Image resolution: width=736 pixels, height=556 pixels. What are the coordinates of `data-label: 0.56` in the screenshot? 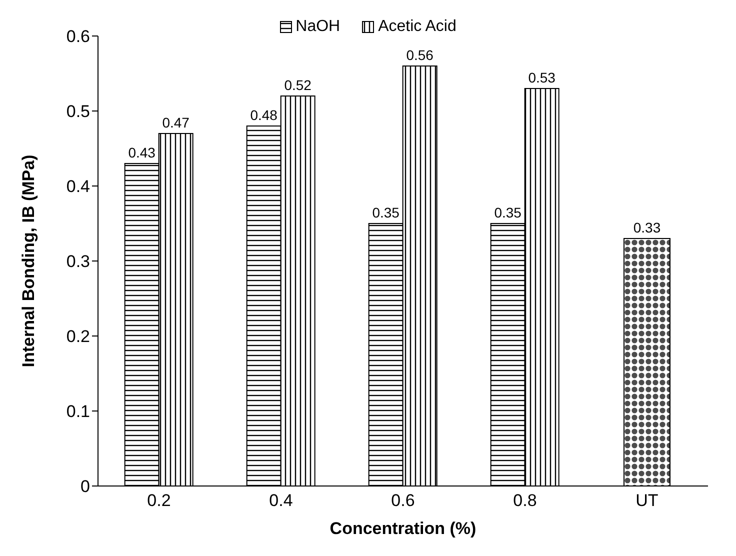 It's located at (420, 55).